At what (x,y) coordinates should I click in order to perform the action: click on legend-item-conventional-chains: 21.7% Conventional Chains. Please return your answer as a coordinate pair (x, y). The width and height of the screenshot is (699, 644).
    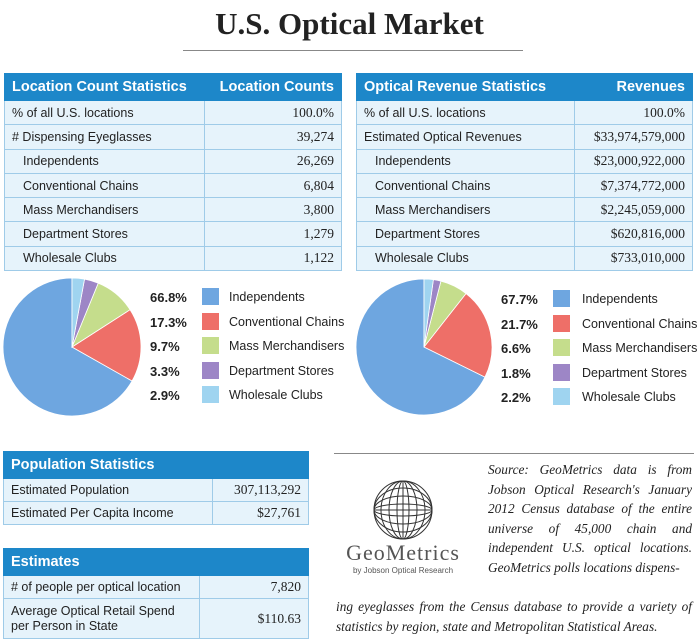
    Looking at the image, I should click on (600, 324).